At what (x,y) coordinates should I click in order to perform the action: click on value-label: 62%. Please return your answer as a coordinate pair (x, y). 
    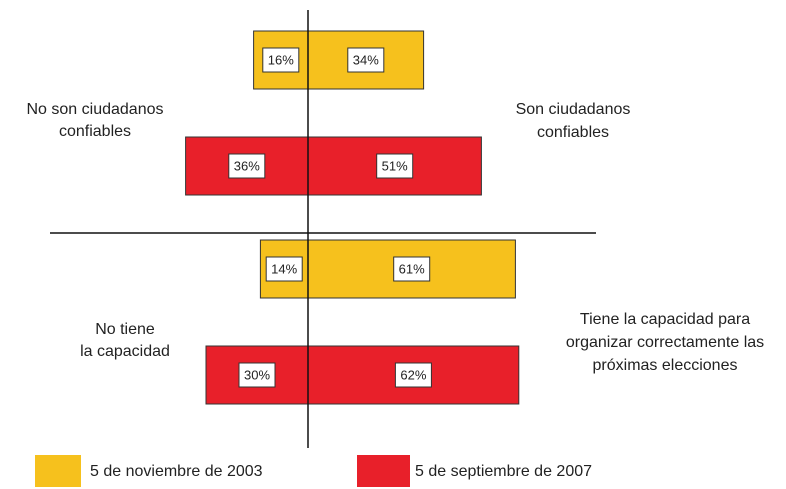
    Looking at the image, I should click on (413, 374).